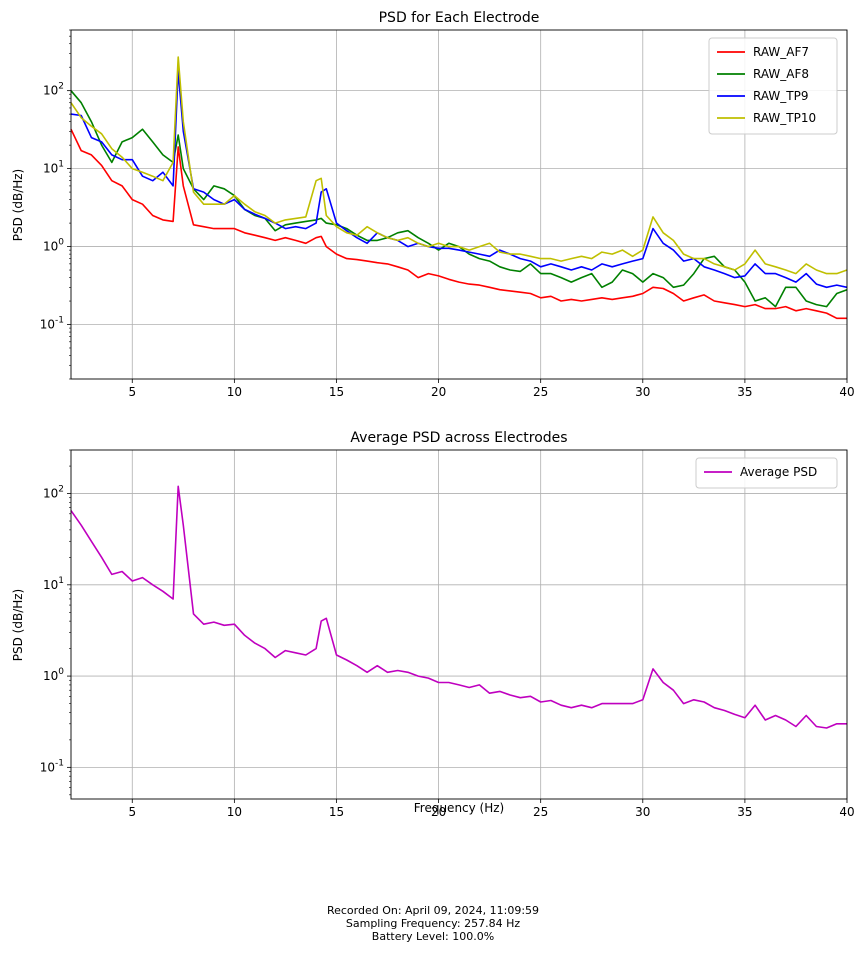 This screenshot has width=866, height=958. I want to click on legend: RAW_AF7 RAW_AF8 RAW_TP9 RAW_TP10, so click(773, 86).